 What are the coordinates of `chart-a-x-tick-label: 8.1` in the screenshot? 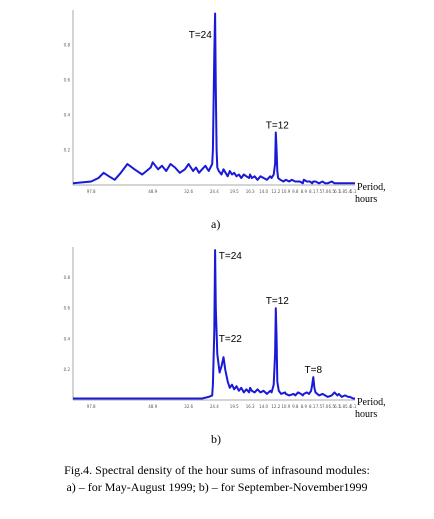 It's located at (312, 191).